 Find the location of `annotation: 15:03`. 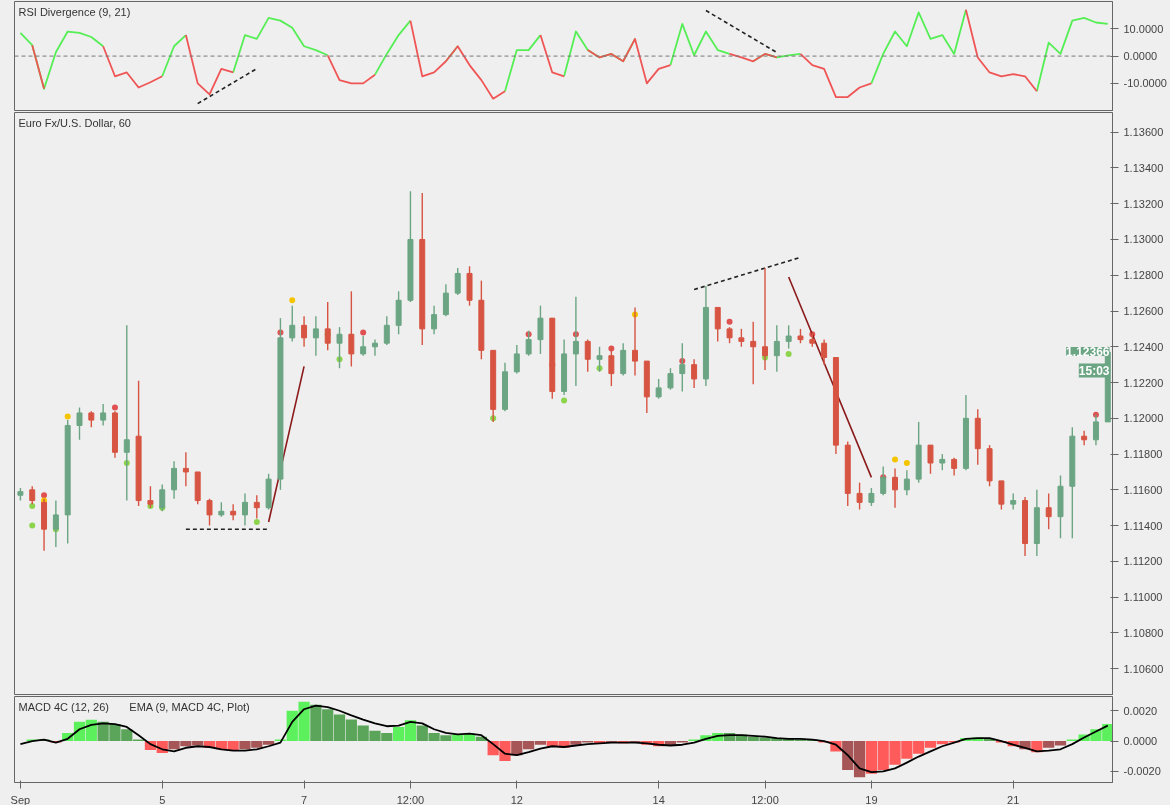

annotation: 15:03 is located at coordinates (1094, 370).